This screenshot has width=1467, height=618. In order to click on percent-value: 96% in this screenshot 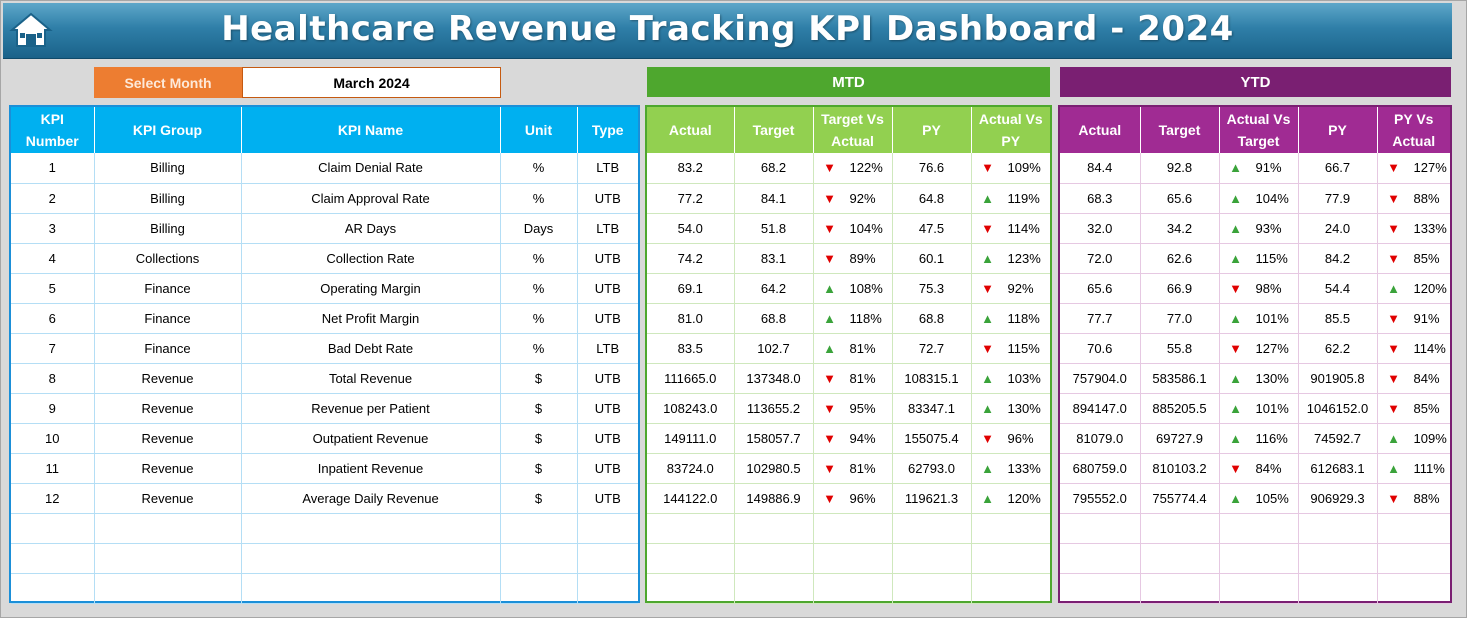, I will do `click(1020, 438)`.